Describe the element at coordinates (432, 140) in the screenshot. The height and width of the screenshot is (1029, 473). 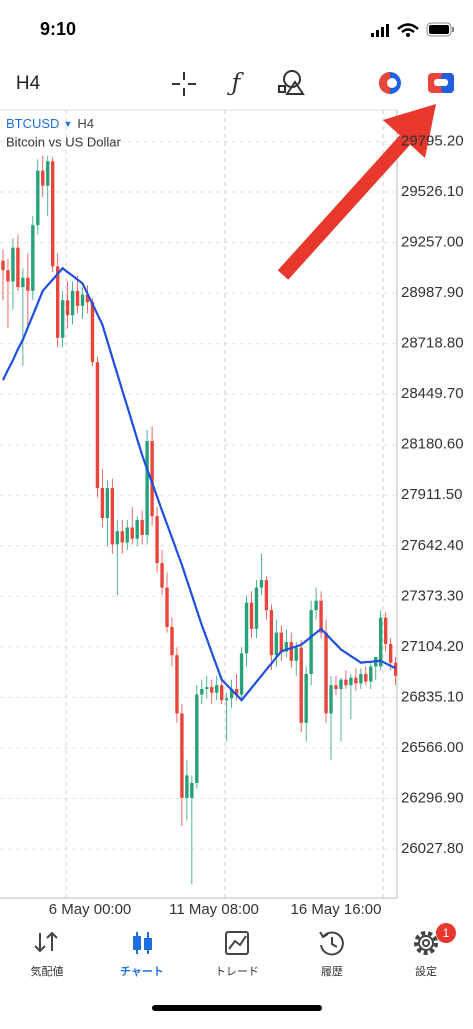
I see `y-tick-label: 29795.20` at that location.